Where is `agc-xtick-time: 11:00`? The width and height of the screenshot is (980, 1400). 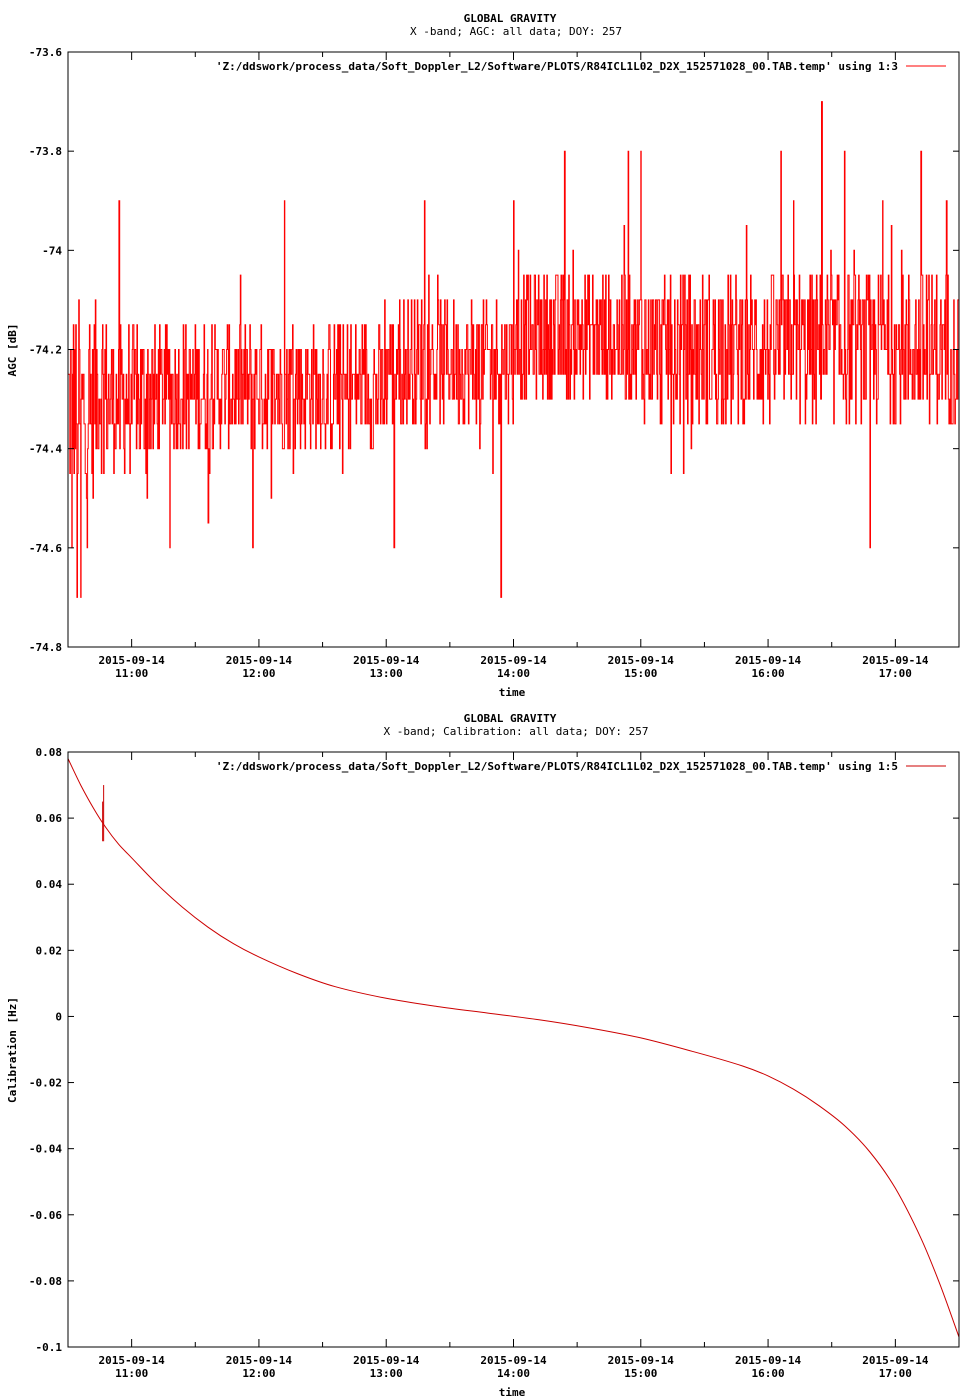
agc-xtick-time: 11:00 is located at coordinates (131, 673).